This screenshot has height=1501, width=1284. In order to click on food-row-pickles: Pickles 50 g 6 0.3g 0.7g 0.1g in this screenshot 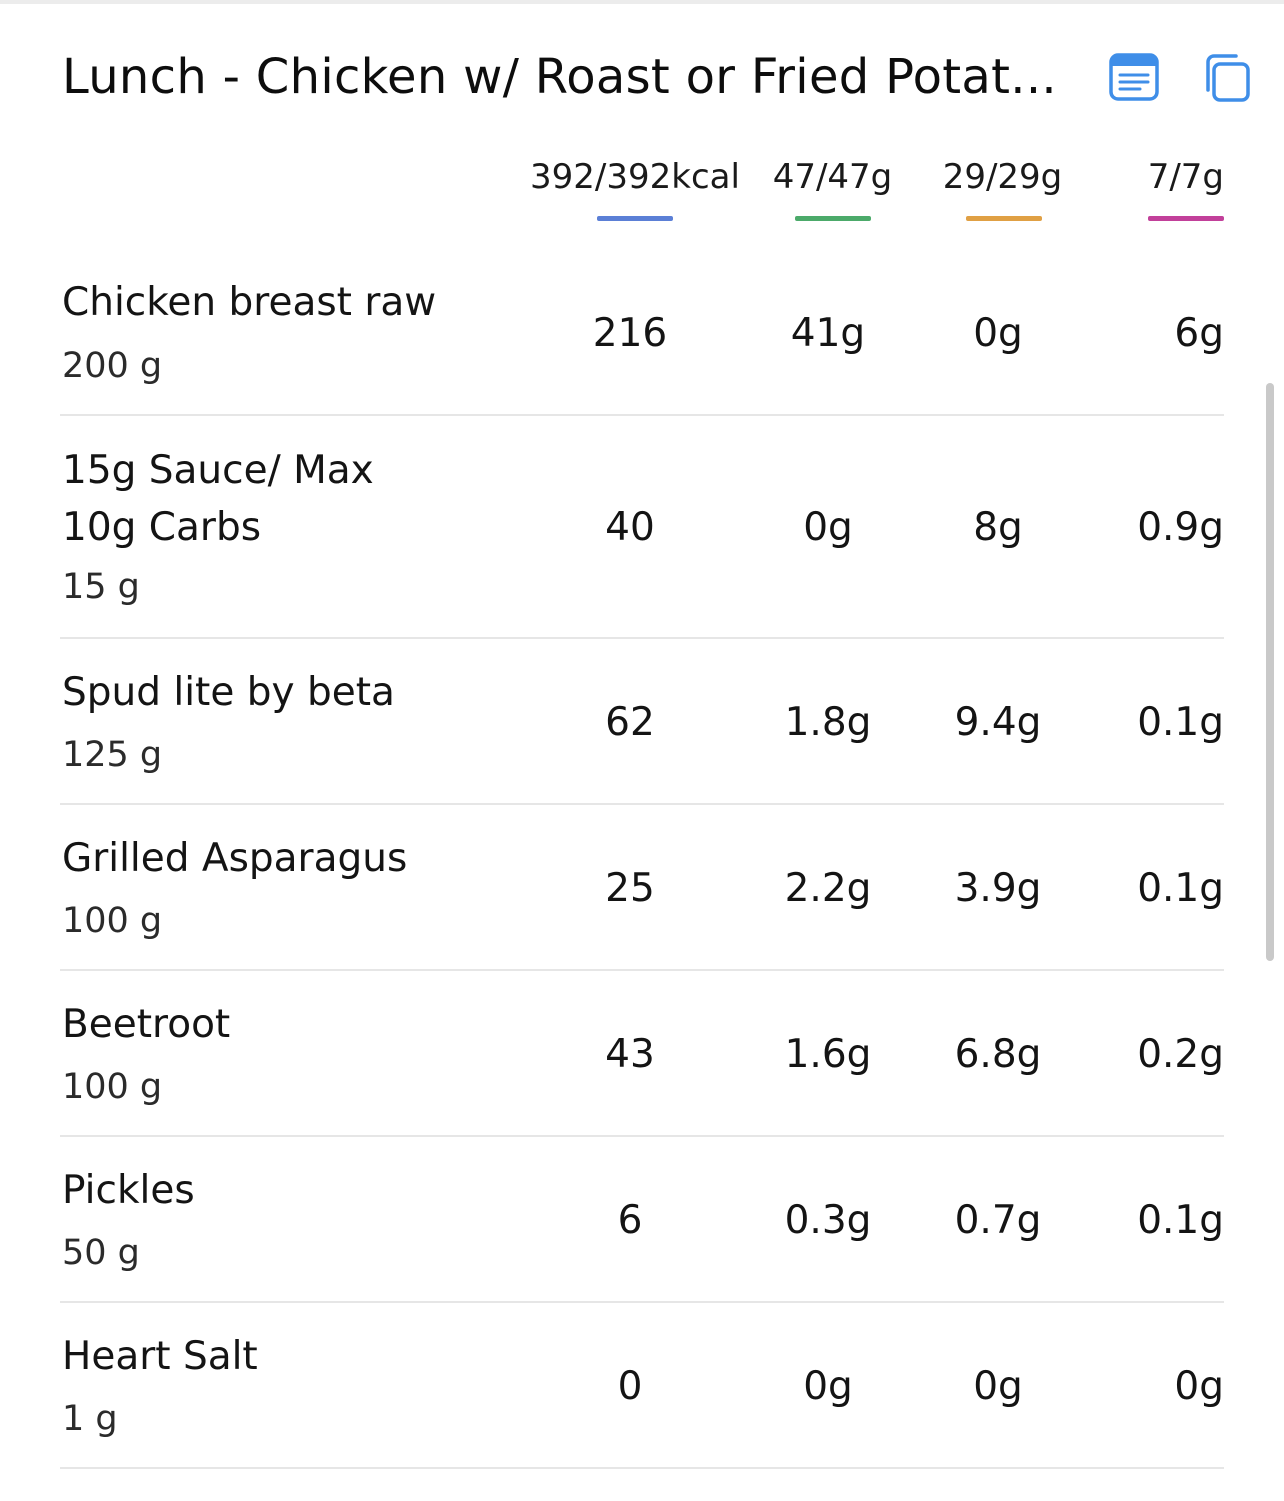, I will do `click(642, 1220)`.